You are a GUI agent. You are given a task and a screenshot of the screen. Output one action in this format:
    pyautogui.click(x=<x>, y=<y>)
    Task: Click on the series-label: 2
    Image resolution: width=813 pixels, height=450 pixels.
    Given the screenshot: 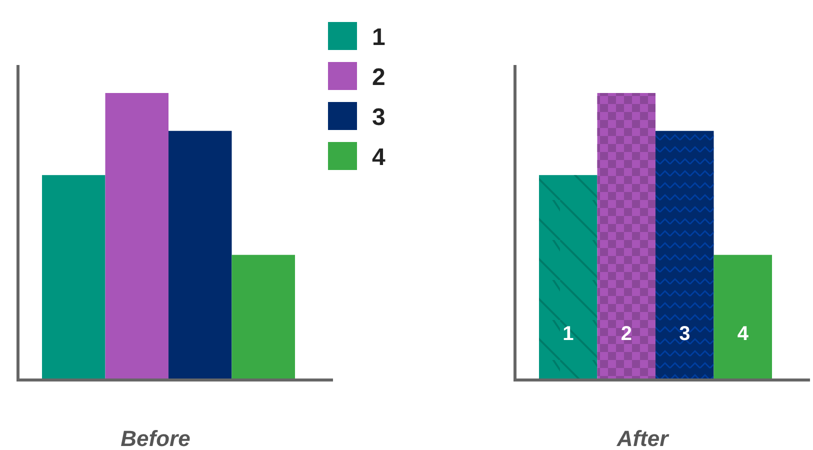 What is the action you would take?
    pyautogui.click(x=626, y=334)
    